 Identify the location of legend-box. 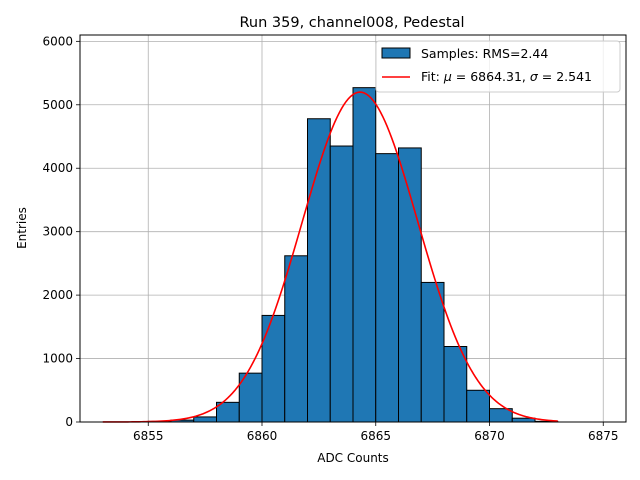
(498, 66).